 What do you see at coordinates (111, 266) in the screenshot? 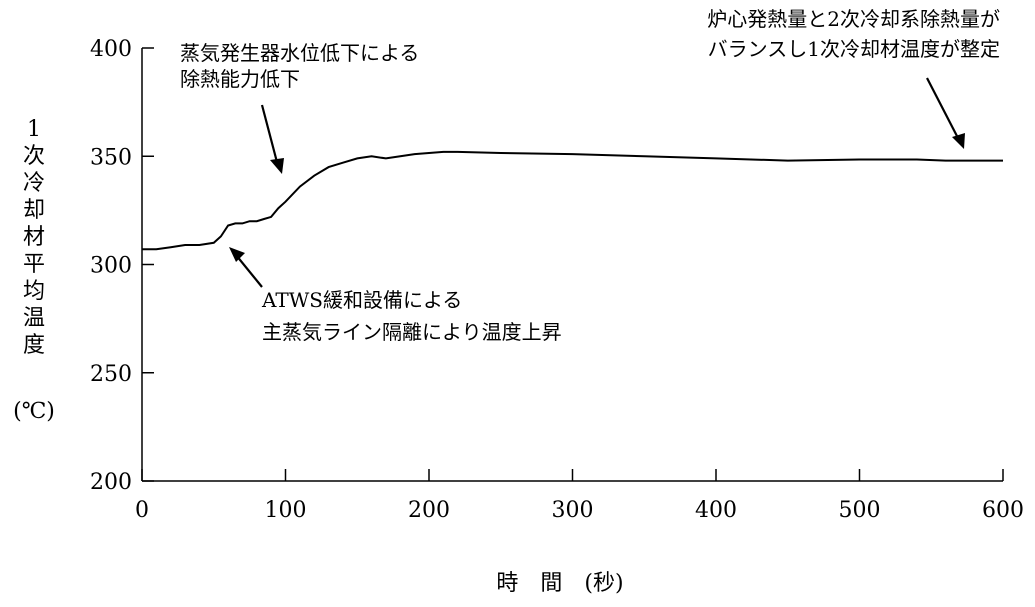
I see `y-tick-label: 300` at bounding box center [111, 266].